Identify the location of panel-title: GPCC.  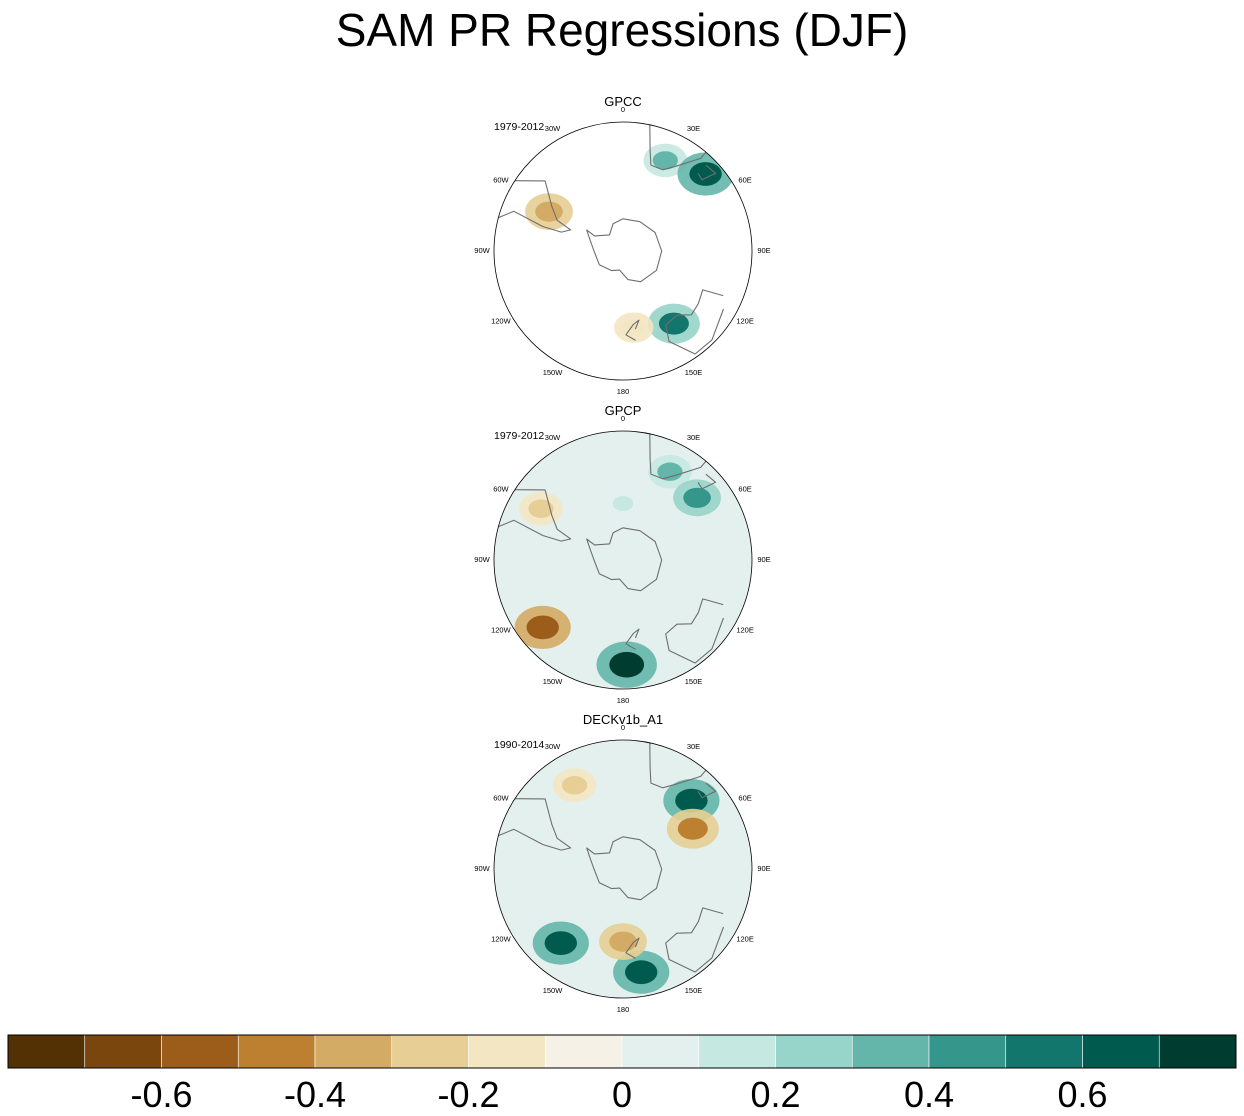
(623, 101).